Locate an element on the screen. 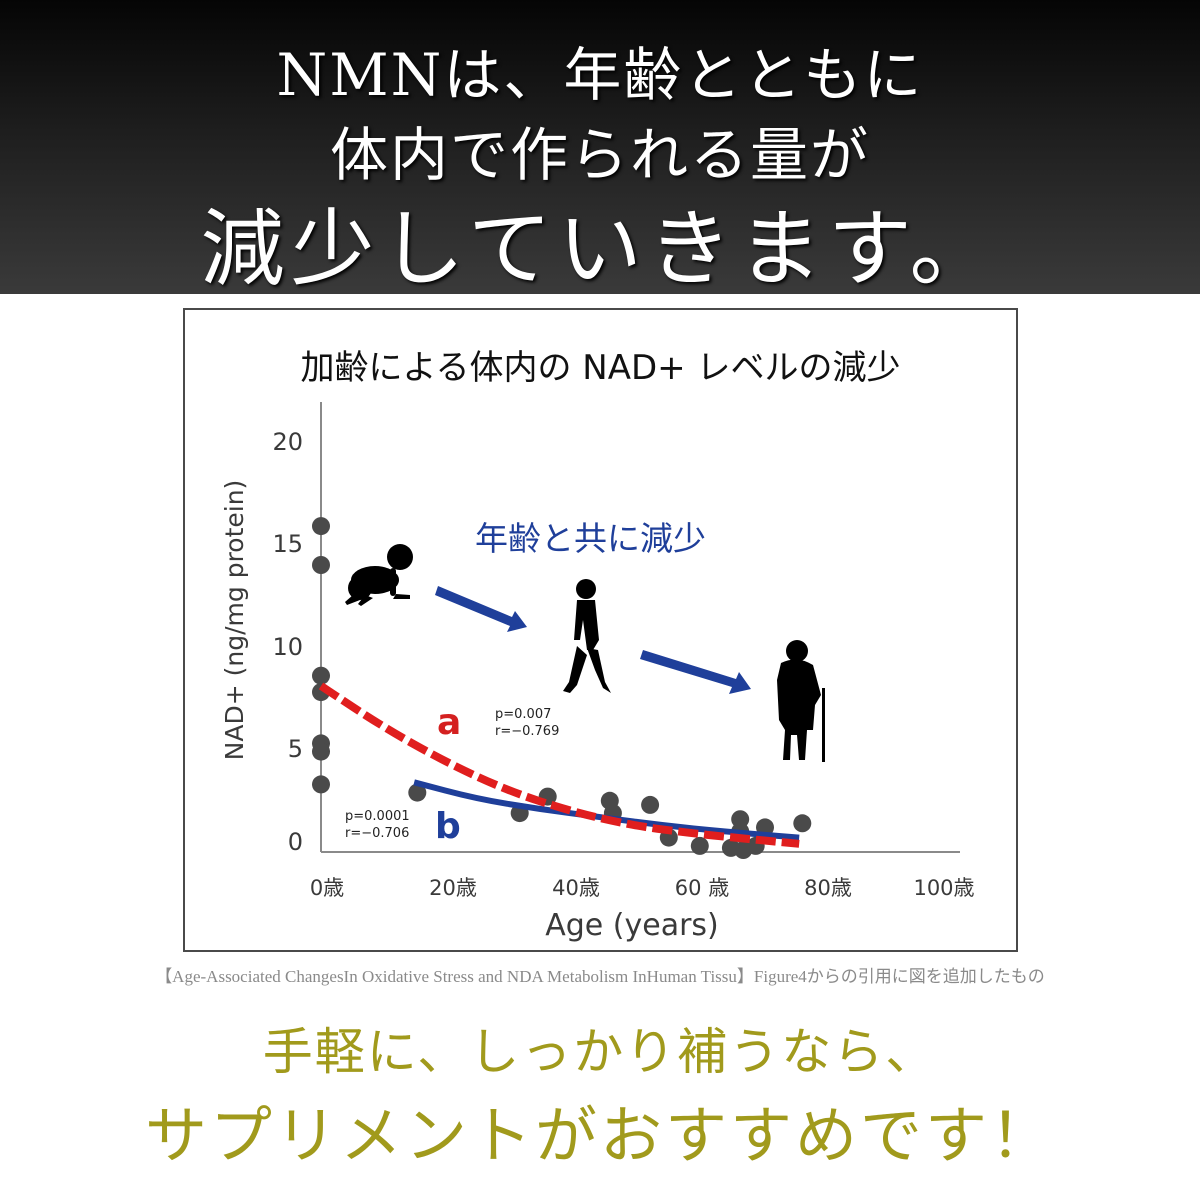 This screenshot has width=1200, height=1200. x-tick-labels: 0歳 20歳 40歳 60 歳 80歳 100歳 is located at coordinates (642, 888).